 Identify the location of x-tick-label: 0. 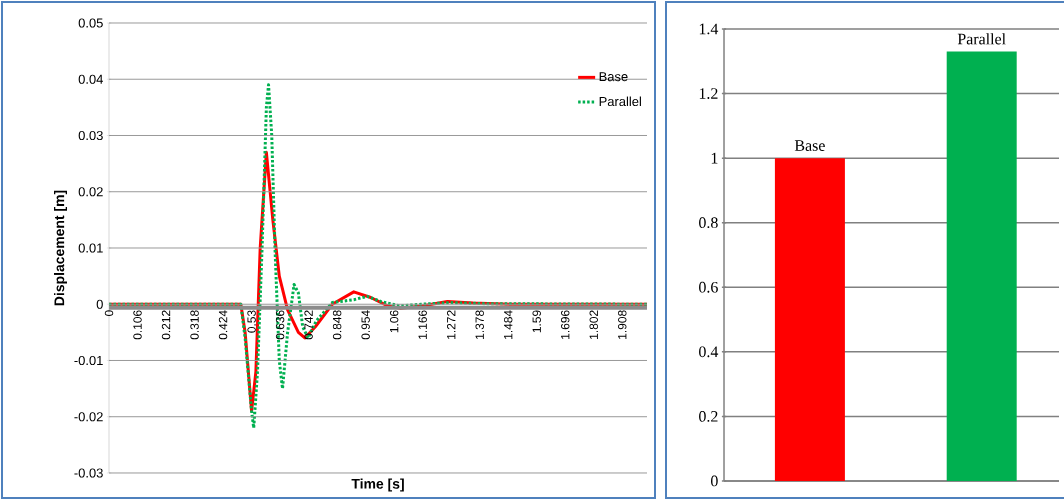
(109, 313).